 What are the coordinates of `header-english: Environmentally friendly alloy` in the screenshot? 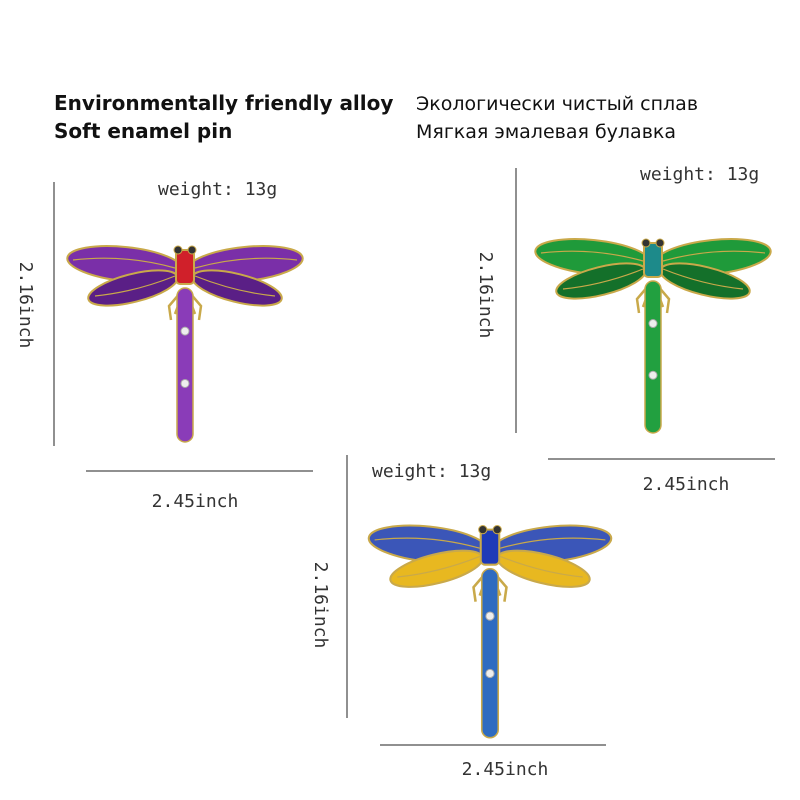 It's located at (223, 103).